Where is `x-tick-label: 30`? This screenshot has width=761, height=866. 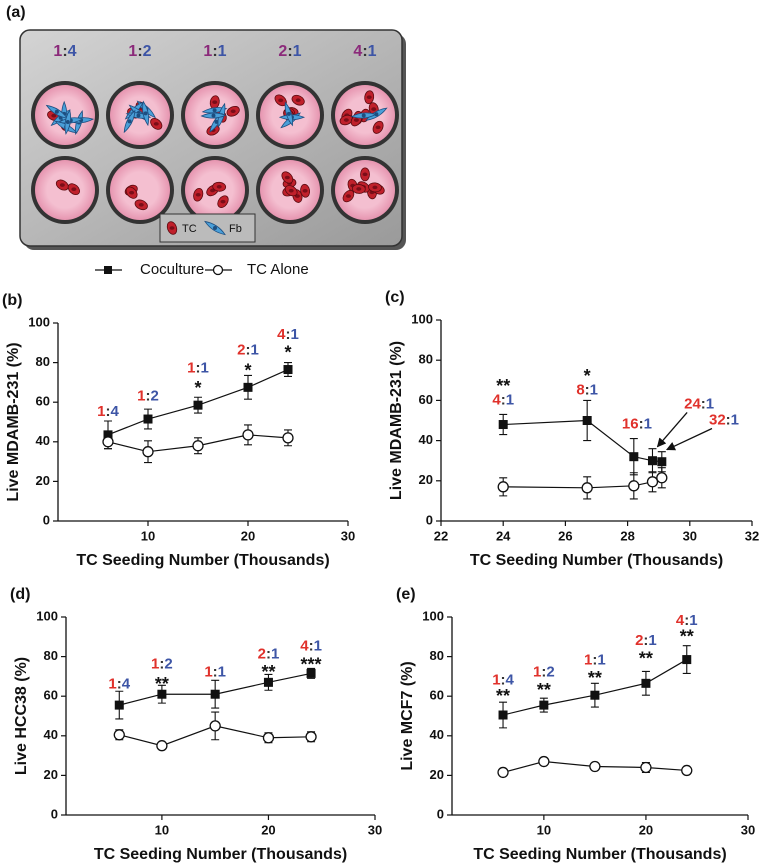
x-tick-label: 30 is located at coordinates (690, 535).